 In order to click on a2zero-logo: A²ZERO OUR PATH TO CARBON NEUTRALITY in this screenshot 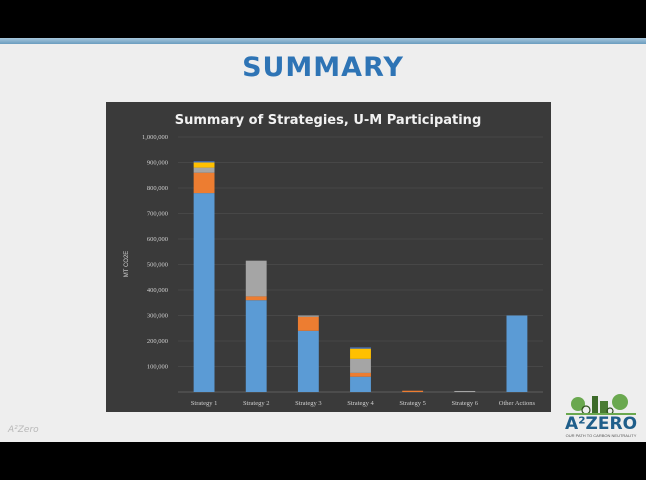, I will do `click(601, 416)`.